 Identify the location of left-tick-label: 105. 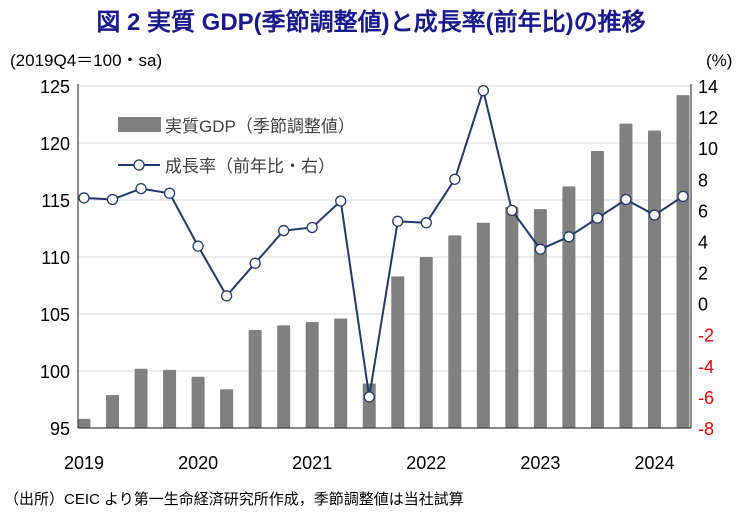
(55, 315).